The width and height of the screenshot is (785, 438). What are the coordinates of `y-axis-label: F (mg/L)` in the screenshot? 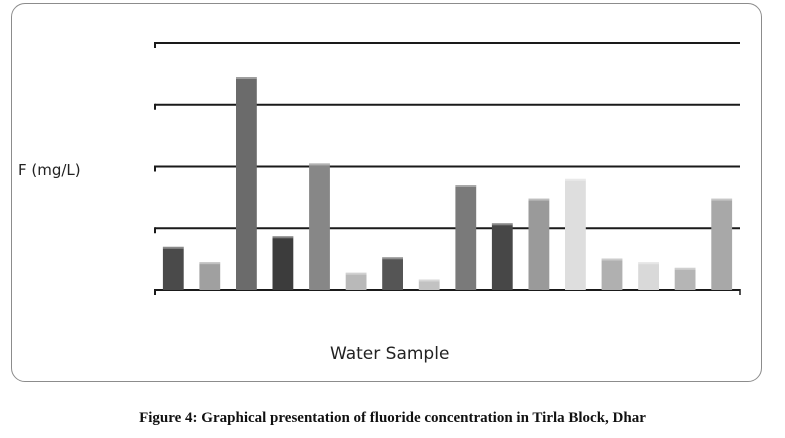 It's located at (49, 170).